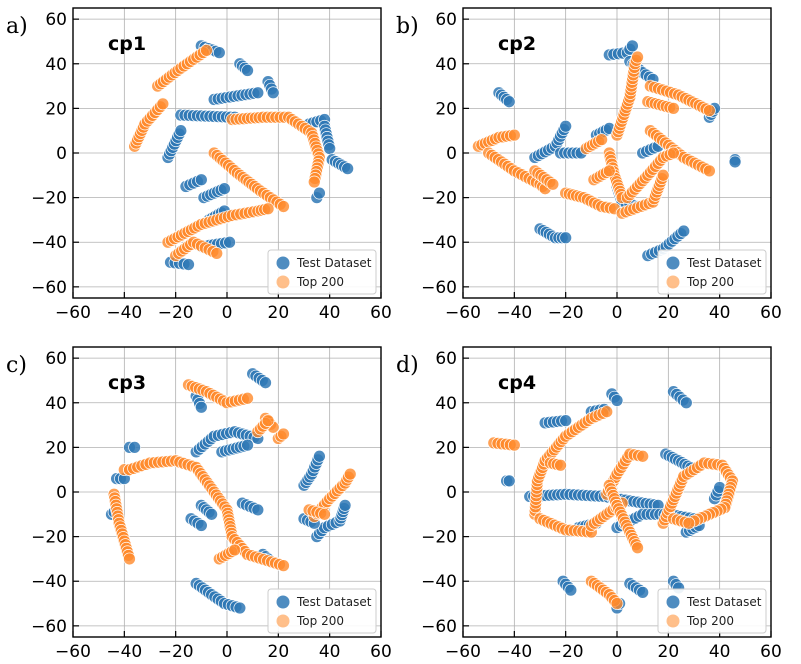  I want to click on panel-label: b), so click(407, 26).